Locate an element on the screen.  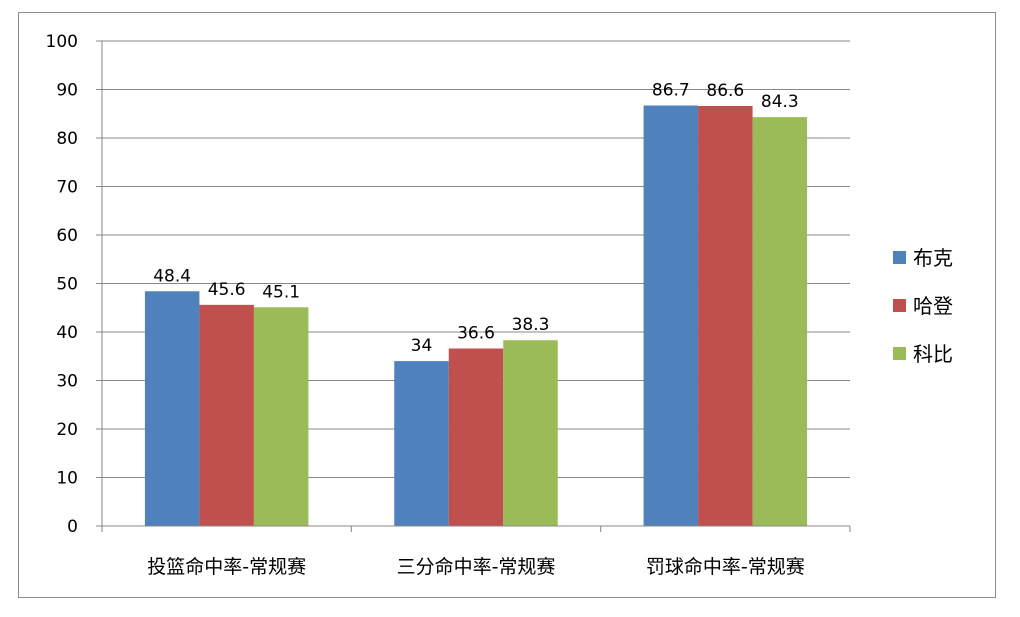
y-tick-label-50: 50 is located at coordinates (67, 285).